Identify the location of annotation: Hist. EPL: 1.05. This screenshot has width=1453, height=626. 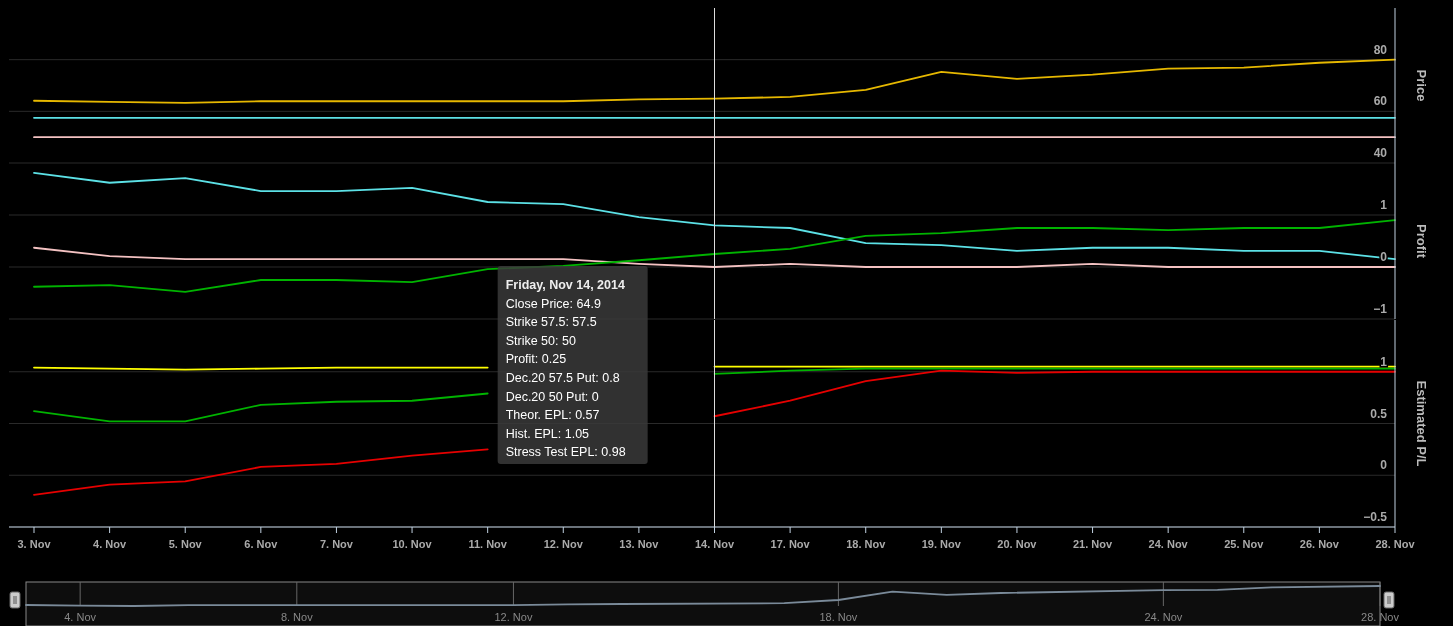
(547, 433).